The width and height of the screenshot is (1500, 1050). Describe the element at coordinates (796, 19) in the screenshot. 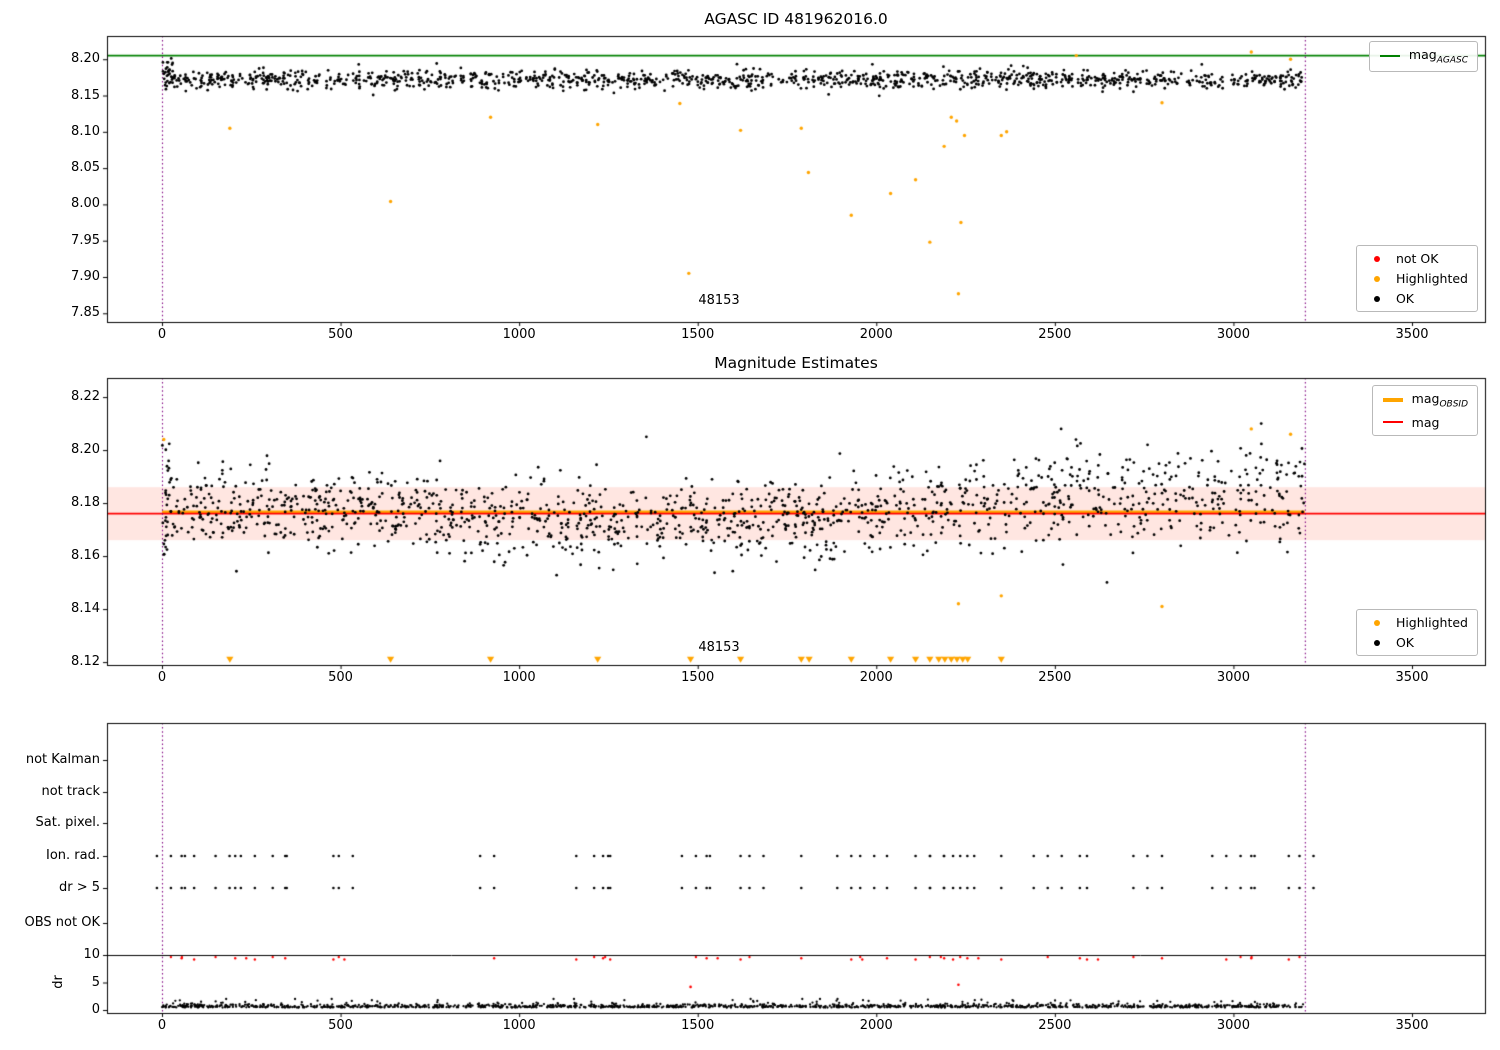

I see `plot1-title: AGASC ID 481962016.0` at that location.